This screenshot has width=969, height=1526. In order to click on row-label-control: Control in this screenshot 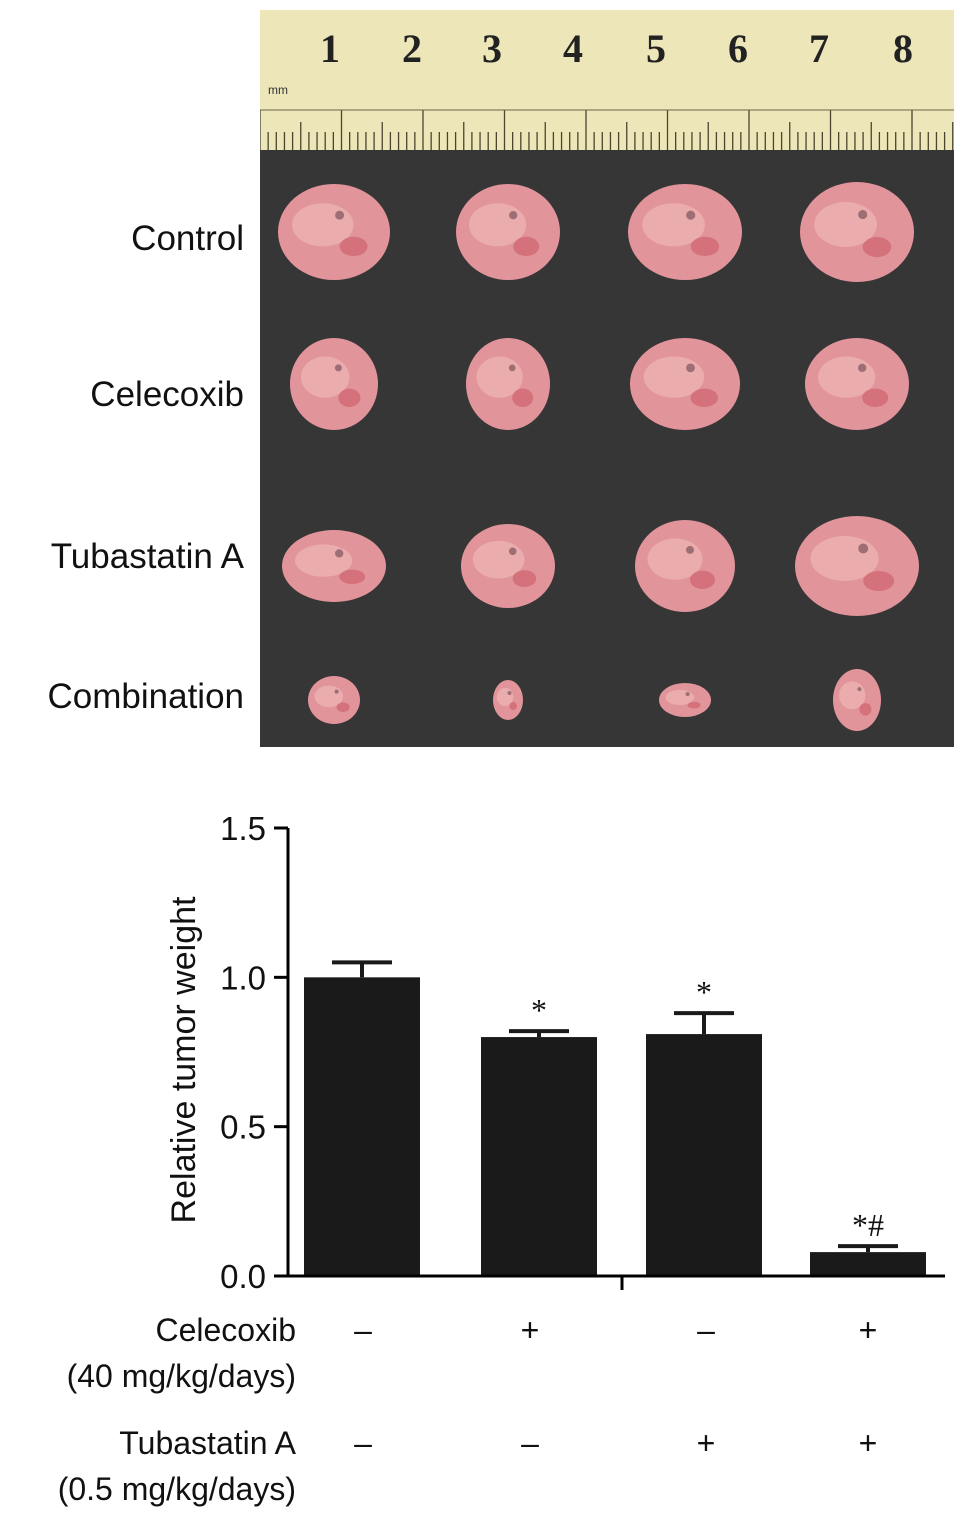, I will do `click(187, 238)`.